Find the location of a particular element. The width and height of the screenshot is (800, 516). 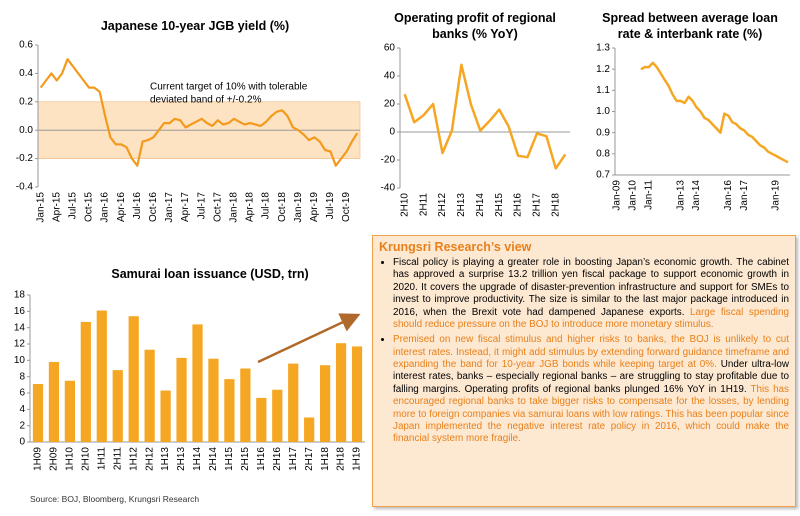

y-tick-label: 0.7 is located at coordinates (603, 175).